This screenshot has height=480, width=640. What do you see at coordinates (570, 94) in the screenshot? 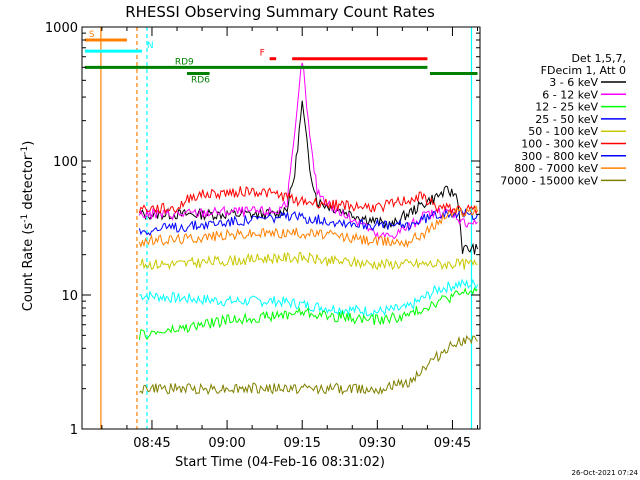
I see `legend-entry-label: 6 - 12 keV` at bounding box center [570, 94].